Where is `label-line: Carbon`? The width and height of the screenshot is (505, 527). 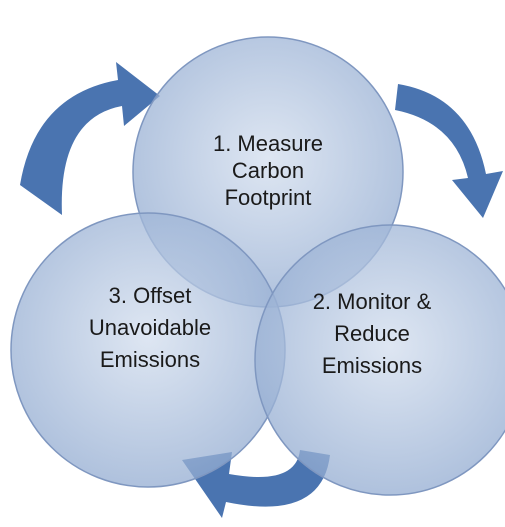 label-line: Carbon is located at coordinates (268, 170).